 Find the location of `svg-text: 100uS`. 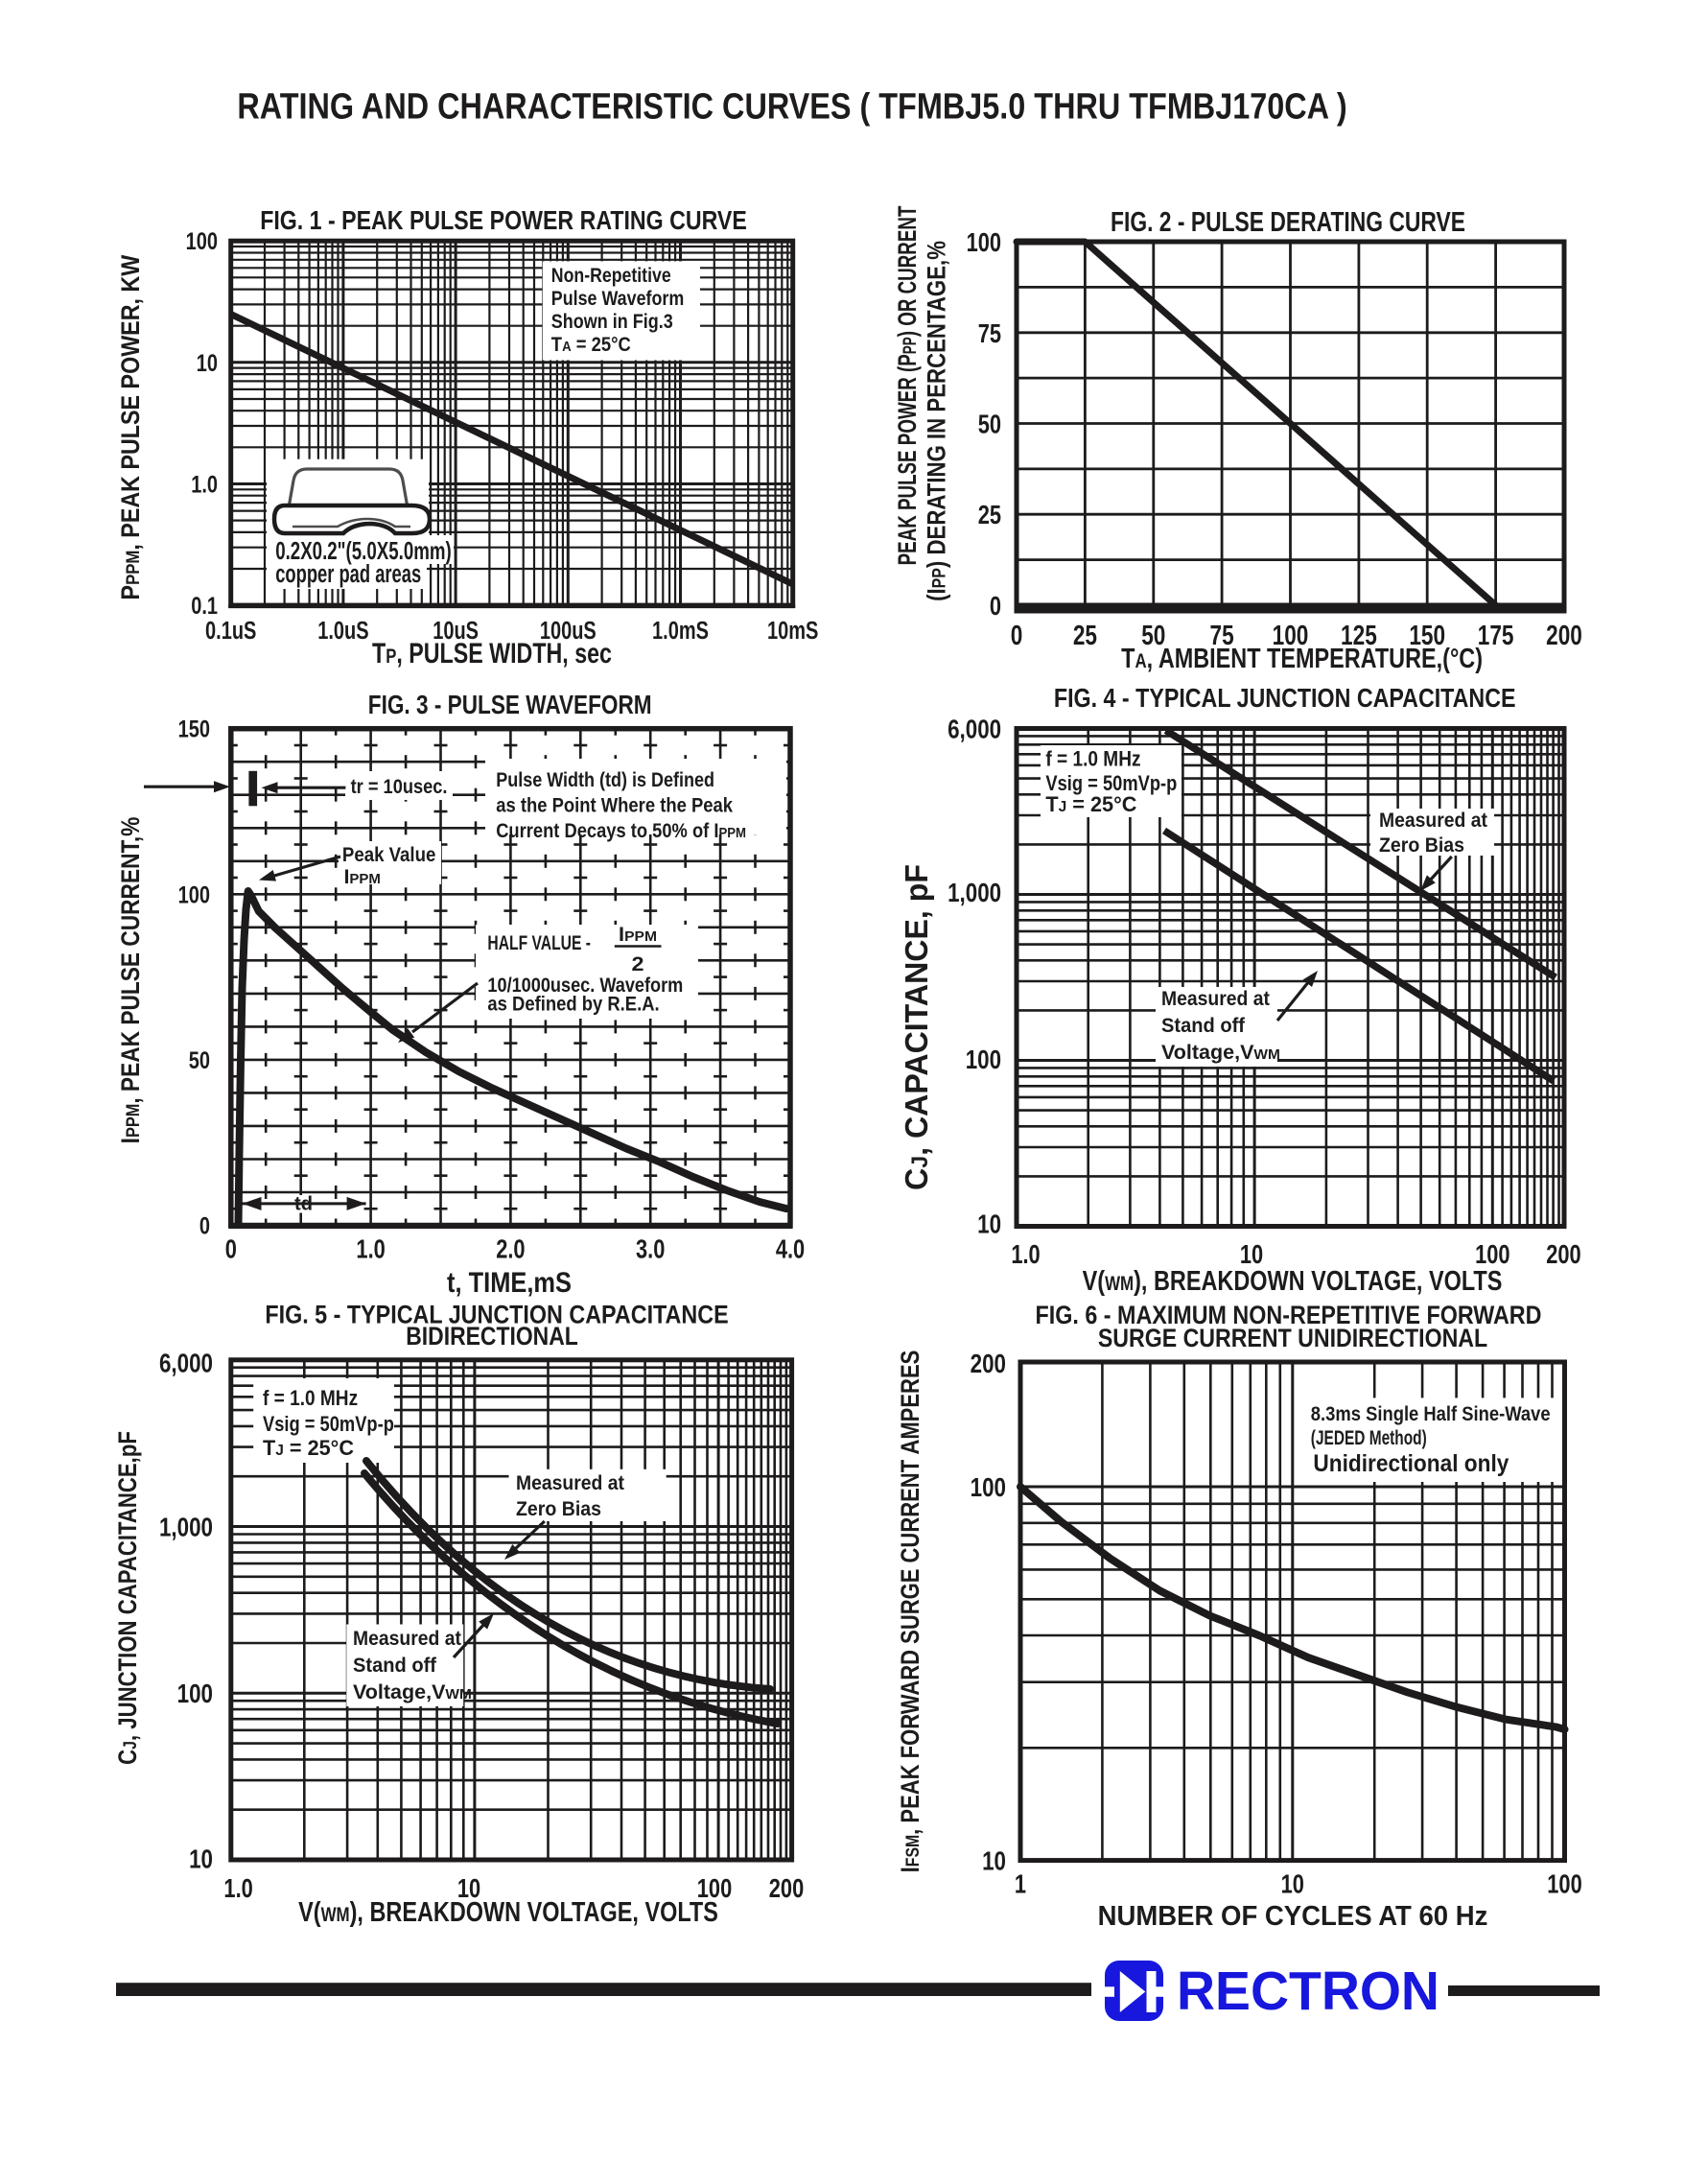

svg-text: 100uS is located at coordinates (569, 630).